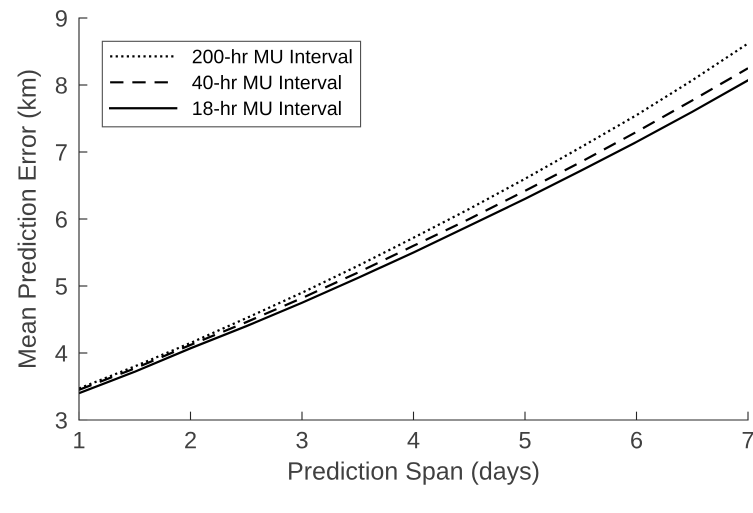  Describe the element at coordinates (61, 286) in the screenshot. I see `y-tick-label: 5` at that location.